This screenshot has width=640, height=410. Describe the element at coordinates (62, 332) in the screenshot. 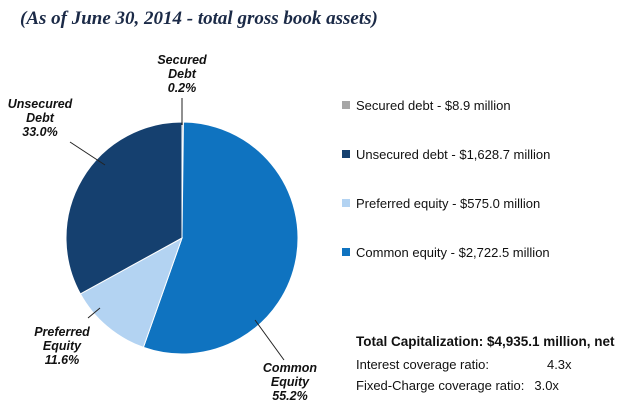

I see `slice-label-preferred-equity: Preferred` at that location.